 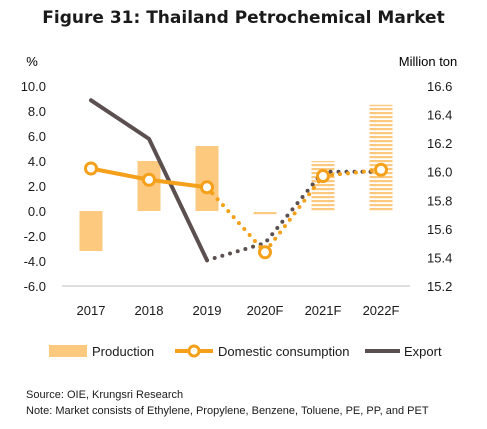 I want to click on y-right-tick-label: 15.6, so click(x=439, y=229).